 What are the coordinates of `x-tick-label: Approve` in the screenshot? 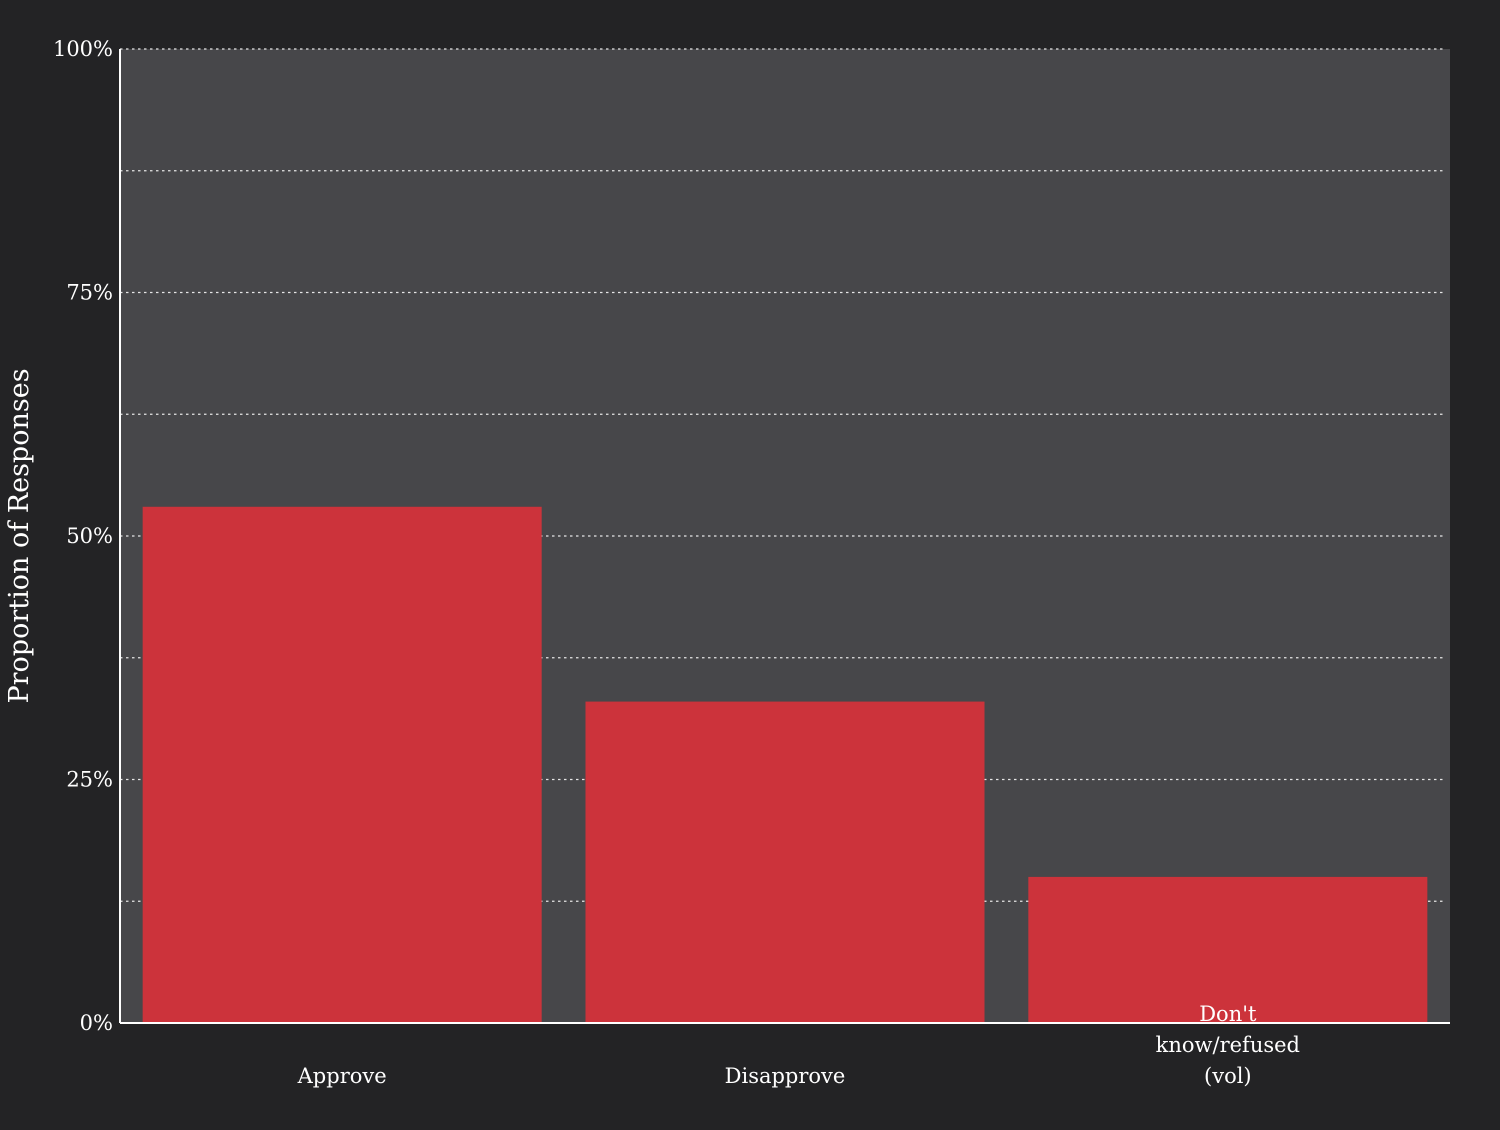 It's located at (342, 1076).